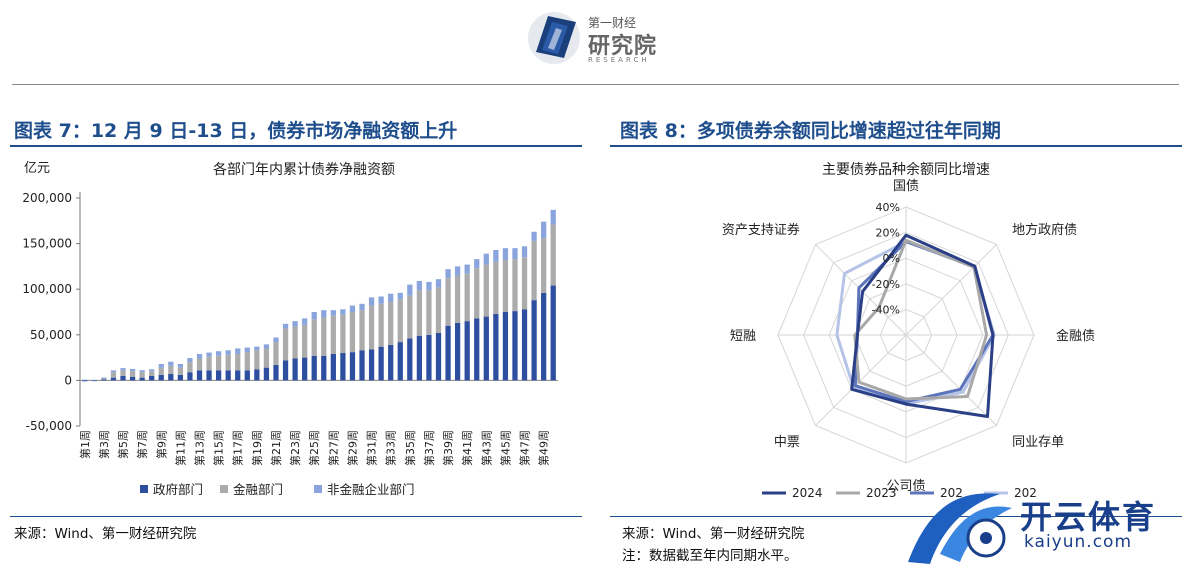  What do you see at coordinates (296, 146) in the screenshot?
I see `left-title-rule` at bounding box center [296, 146].